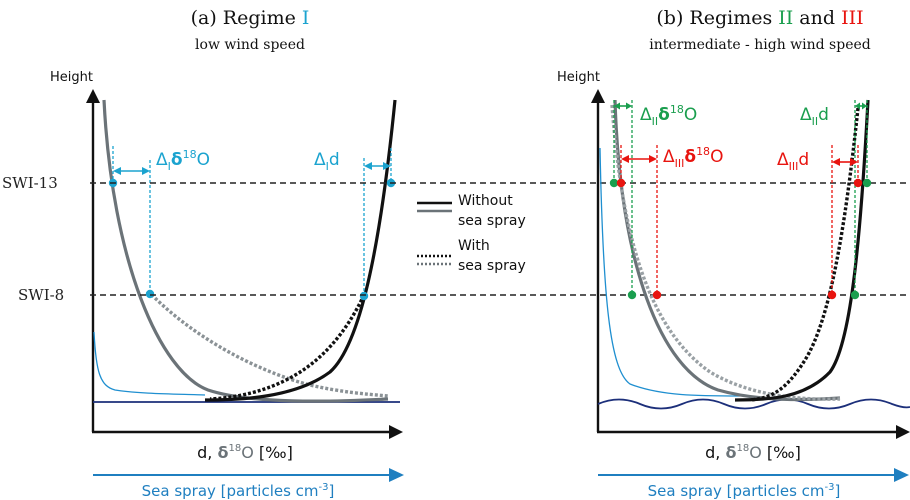 This screenshot has height=500, width=910. Describe the element at coordinates (306, 18) in the screenshot. I see `regime-i-label: I` at that location.